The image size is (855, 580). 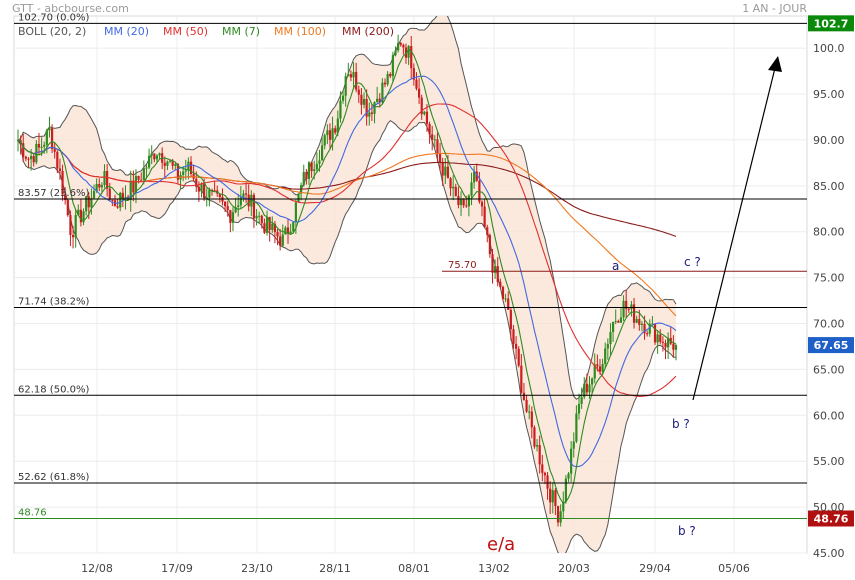 What do you see at coordinates (829, 415) in the screenshot?
I see `y-tick-label: 60.00` at bounding box center [829, 415].